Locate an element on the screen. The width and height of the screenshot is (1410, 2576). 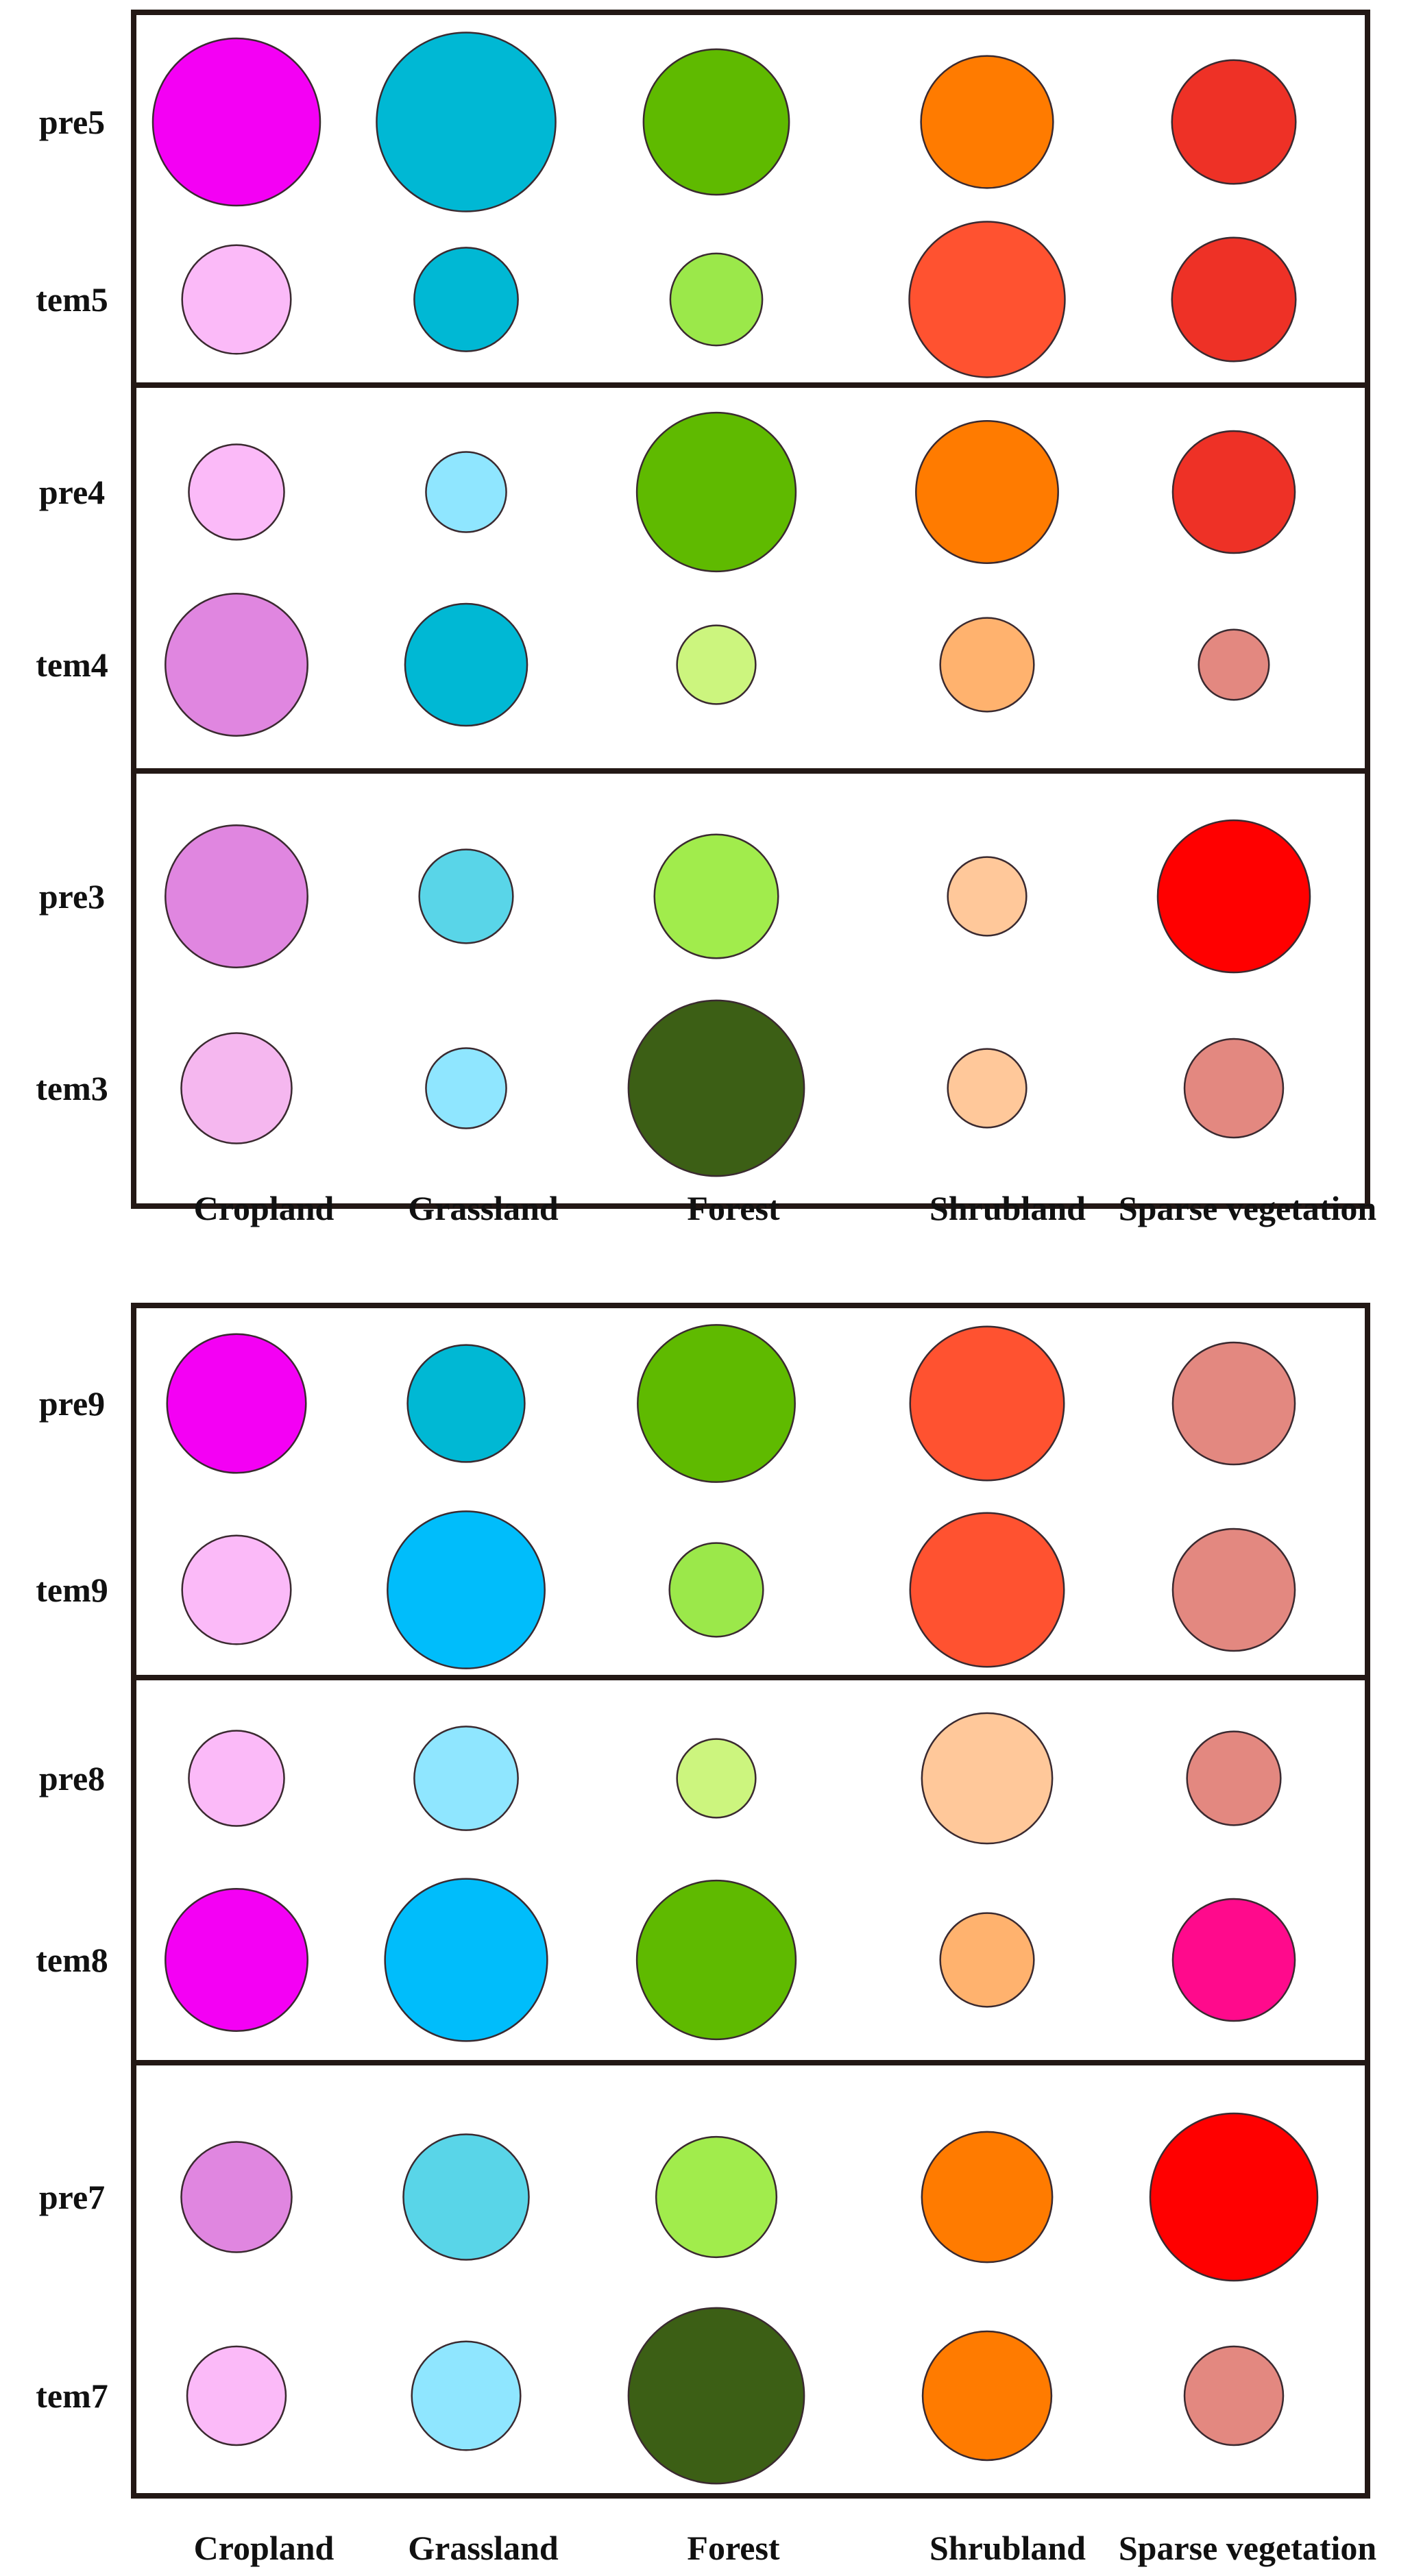
row-label: pre9 is located at coordinates (72, 1404).